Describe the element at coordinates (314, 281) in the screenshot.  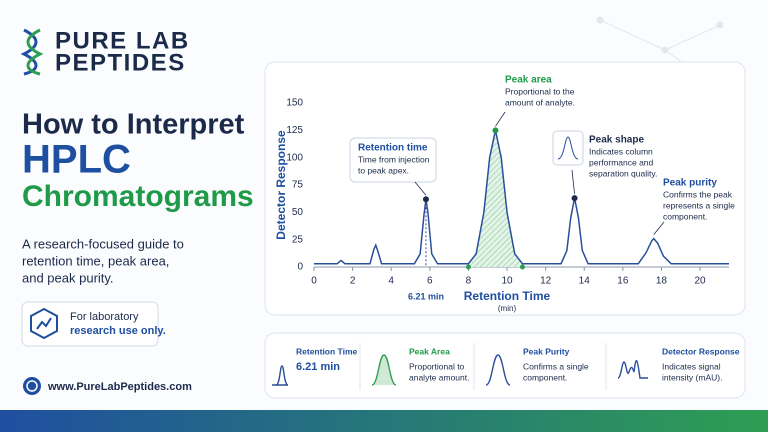
I see `x-tick-label: 0` at that location.